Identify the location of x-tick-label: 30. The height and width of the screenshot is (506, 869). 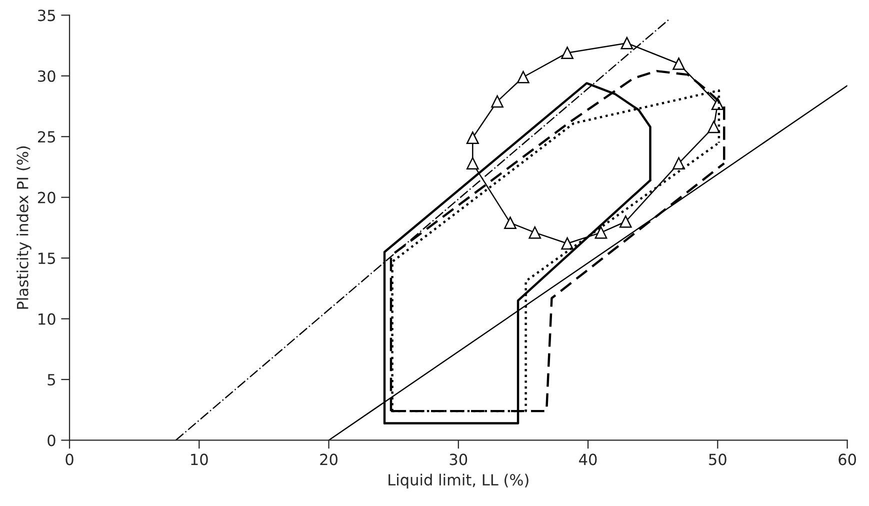
(459, 460).